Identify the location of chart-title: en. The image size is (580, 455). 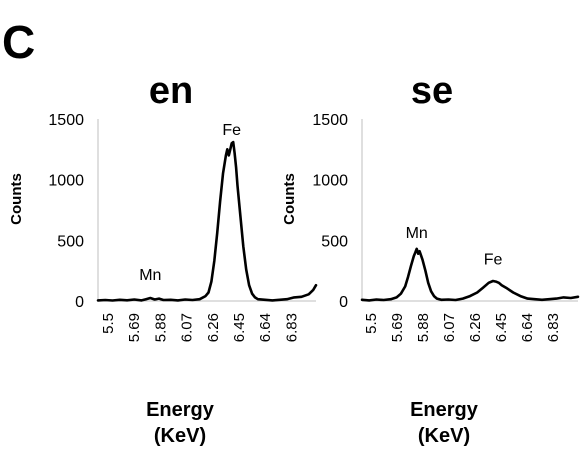
(171, 91).